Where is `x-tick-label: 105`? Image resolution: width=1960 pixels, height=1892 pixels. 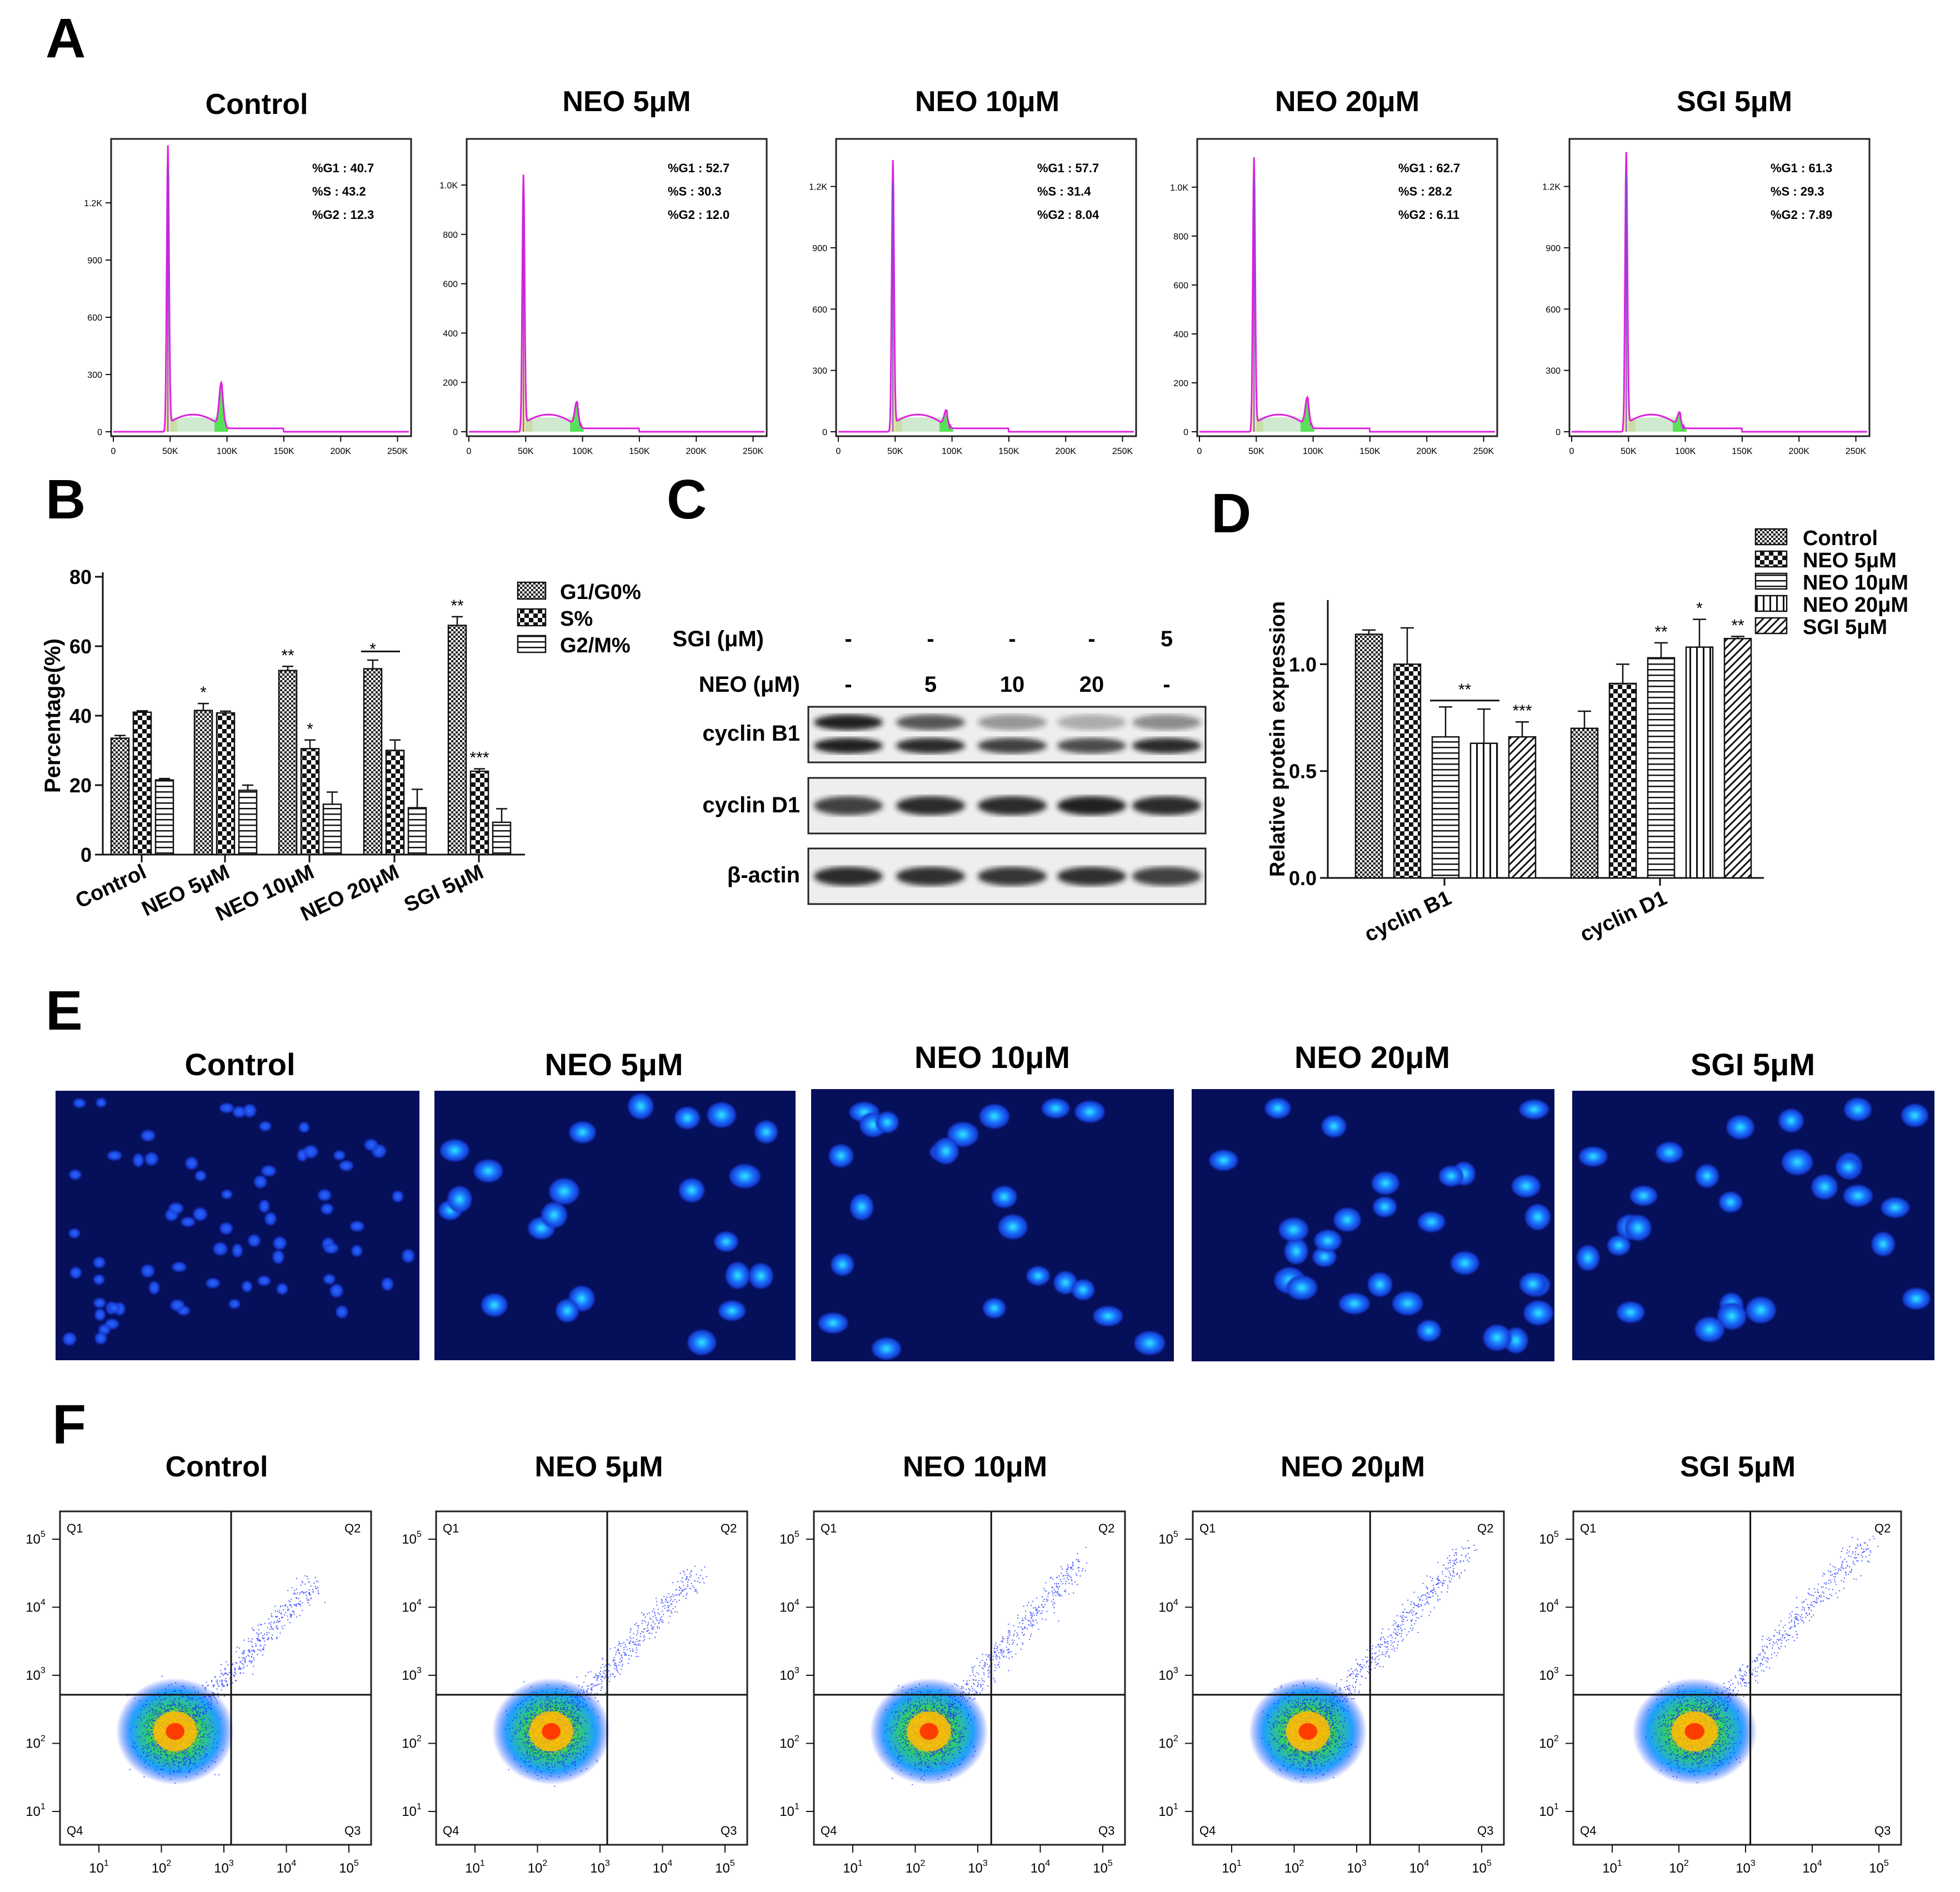
x-tick-label: 105 is located at coordinates (1879, 1867).